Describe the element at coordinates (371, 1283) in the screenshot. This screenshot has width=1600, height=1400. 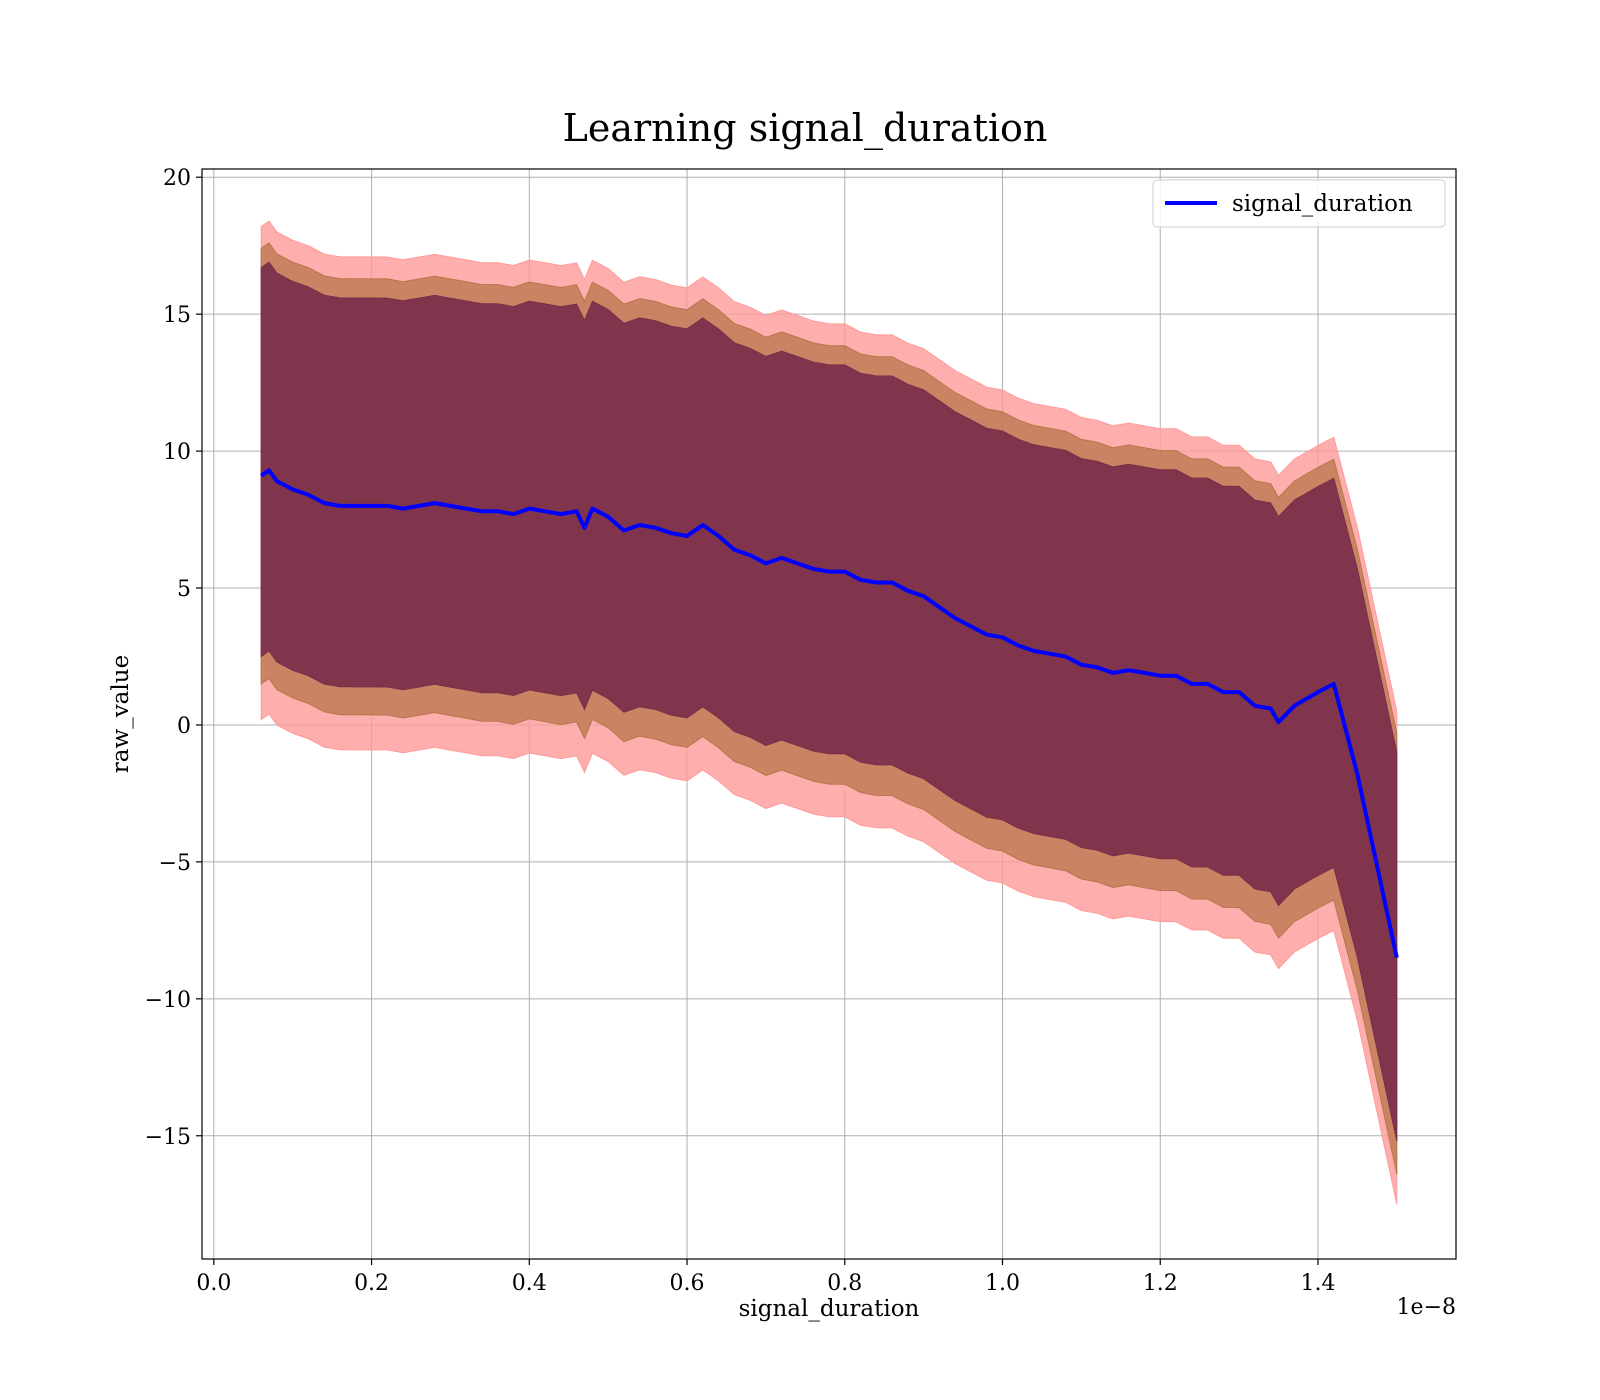
I see `x-tick-label: 0.2` at that location.